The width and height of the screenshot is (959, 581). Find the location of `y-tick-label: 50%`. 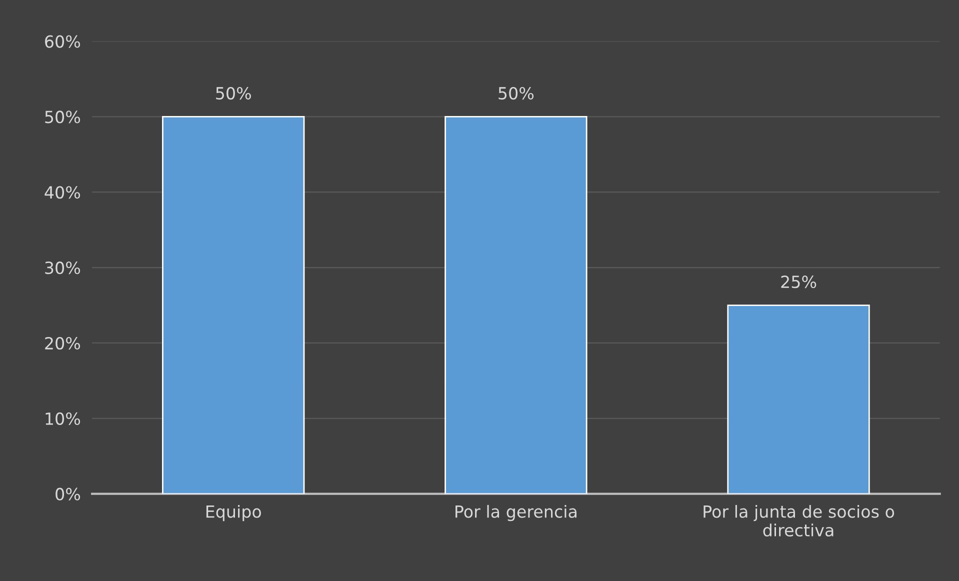

y-tick-label: 50% is located at coordinates (62, 117).